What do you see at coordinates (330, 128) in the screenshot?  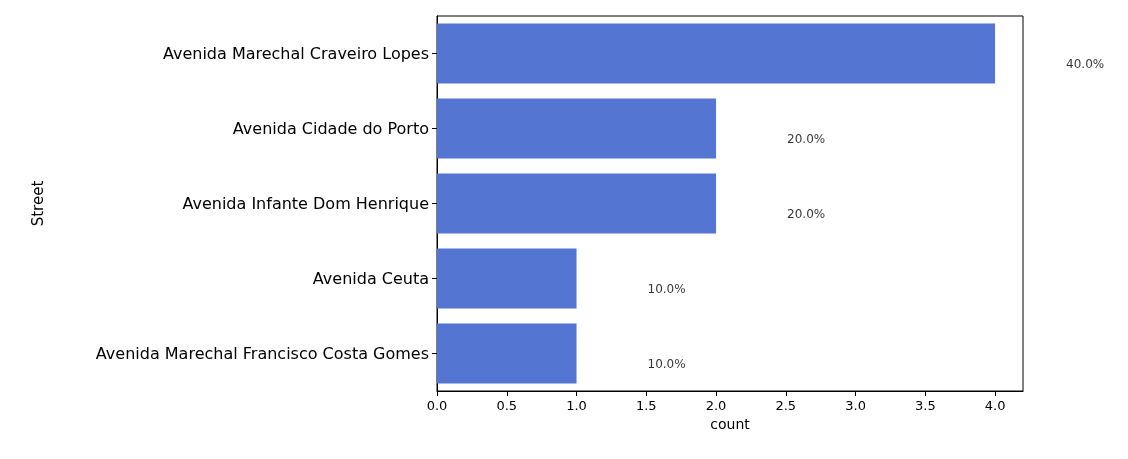 I see `y-tick-label: Avenida Cidade do Porto` at bounding box center [330, 128].